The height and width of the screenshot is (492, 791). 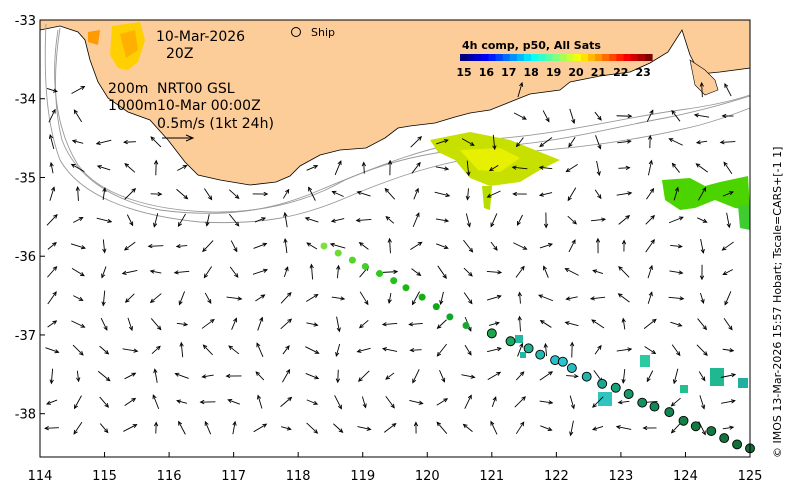 I want to click on x-tick-label: 118, so click(x=298, y=476).